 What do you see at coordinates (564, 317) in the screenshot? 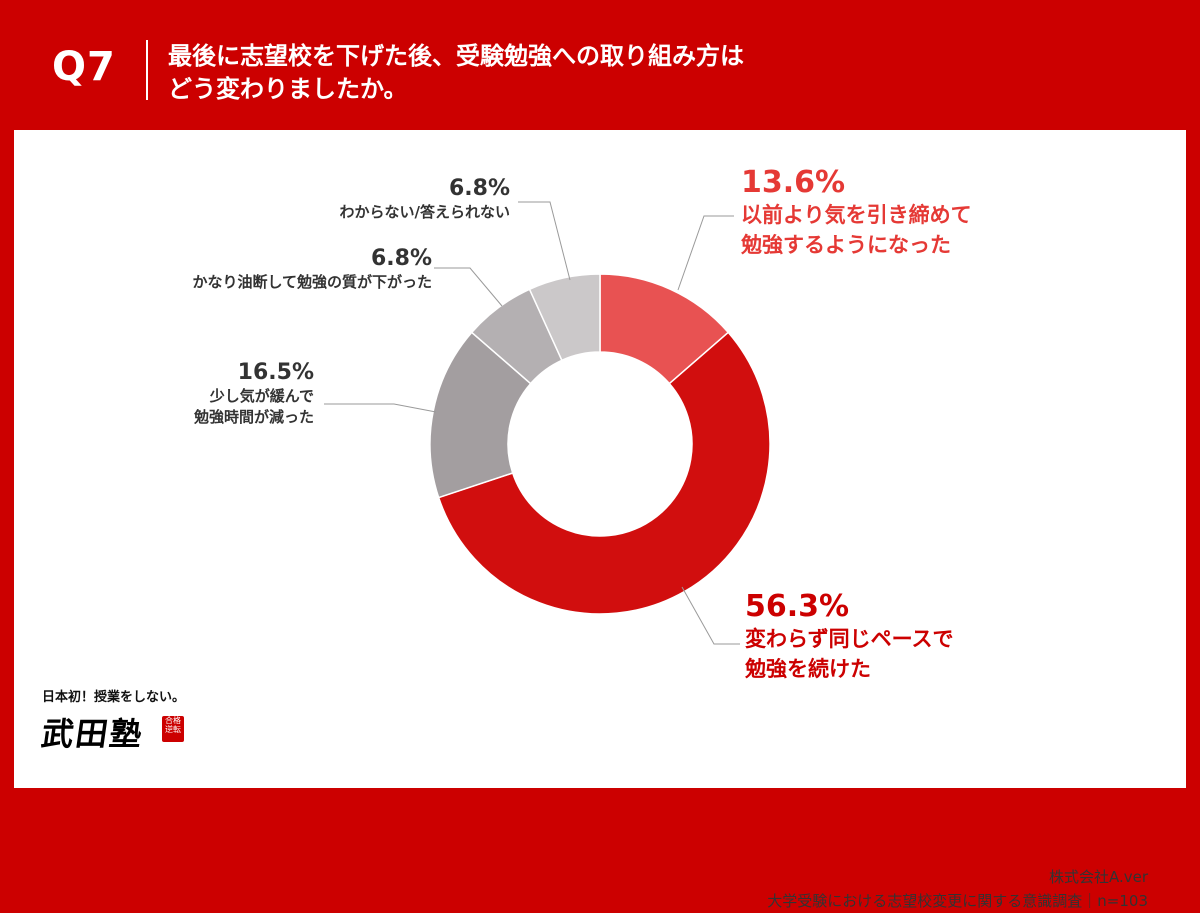
I see `donut-slice-unknown` at bounding box center [564, 317].